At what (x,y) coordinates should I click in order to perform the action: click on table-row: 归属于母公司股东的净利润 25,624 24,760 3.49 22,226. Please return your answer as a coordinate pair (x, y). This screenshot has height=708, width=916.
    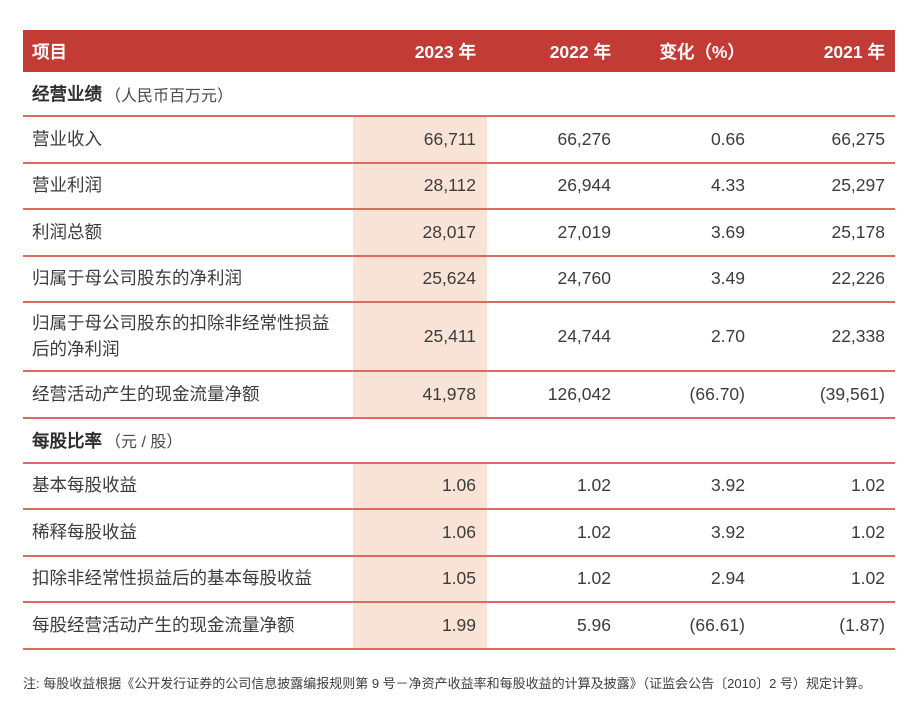
    Looking at the image, I should click on (459, 279).